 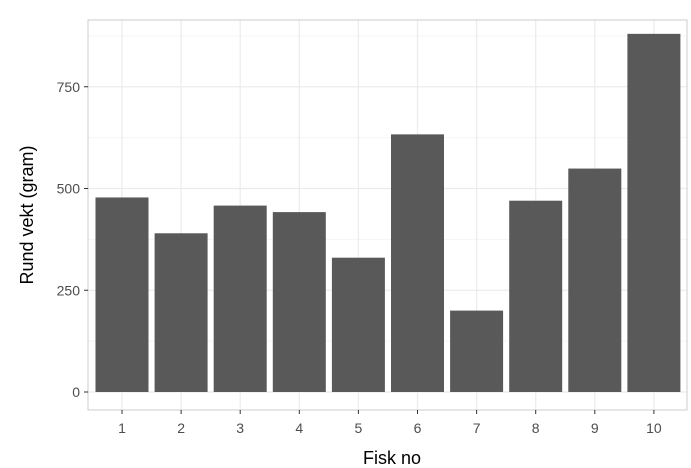 I want to click on y-axis-title: Rund vekt (gram), so click(x=27, y=214).